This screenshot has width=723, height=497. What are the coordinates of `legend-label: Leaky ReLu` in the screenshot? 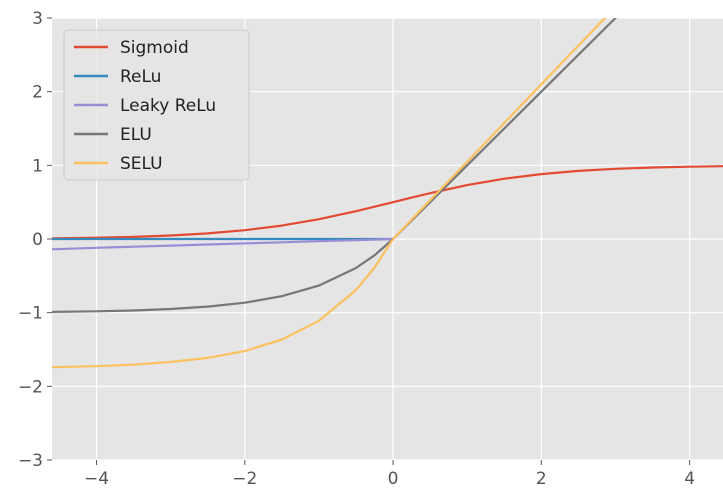 It's located at (168, 106).